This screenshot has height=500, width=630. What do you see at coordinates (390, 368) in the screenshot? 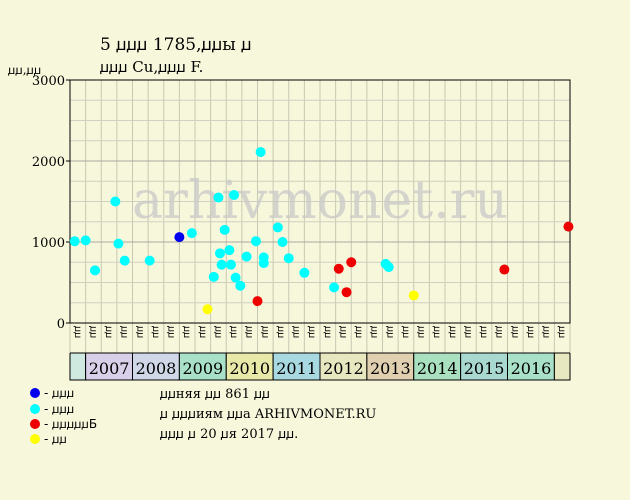
I see `year-label: 2013` at bounding box center [390, 368].